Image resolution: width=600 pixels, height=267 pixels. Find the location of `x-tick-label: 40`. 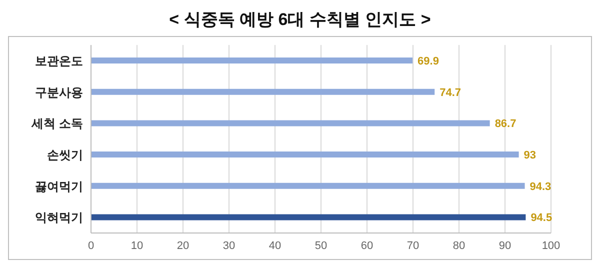

x-tick-label: 40 is located at coordinates (275, 246).